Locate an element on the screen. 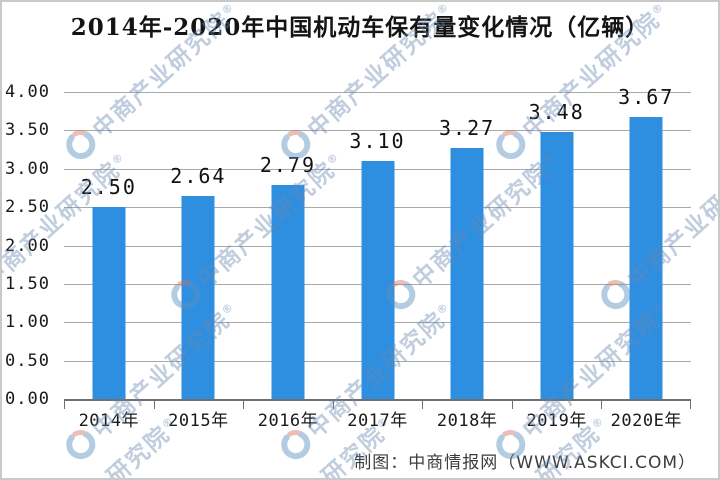  bar-column: 2.79 is located at coordinates (288, 245).